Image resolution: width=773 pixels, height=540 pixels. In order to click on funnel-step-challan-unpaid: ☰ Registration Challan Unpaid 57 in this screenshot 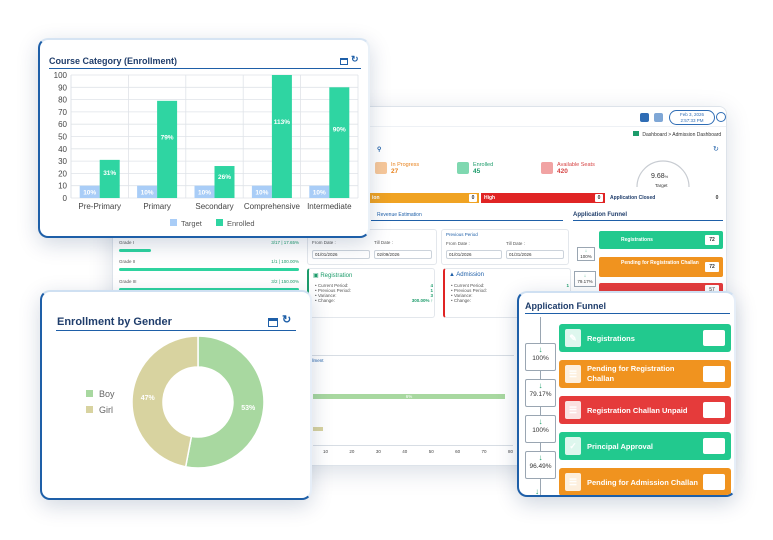, I will do `click(645, 410)`.